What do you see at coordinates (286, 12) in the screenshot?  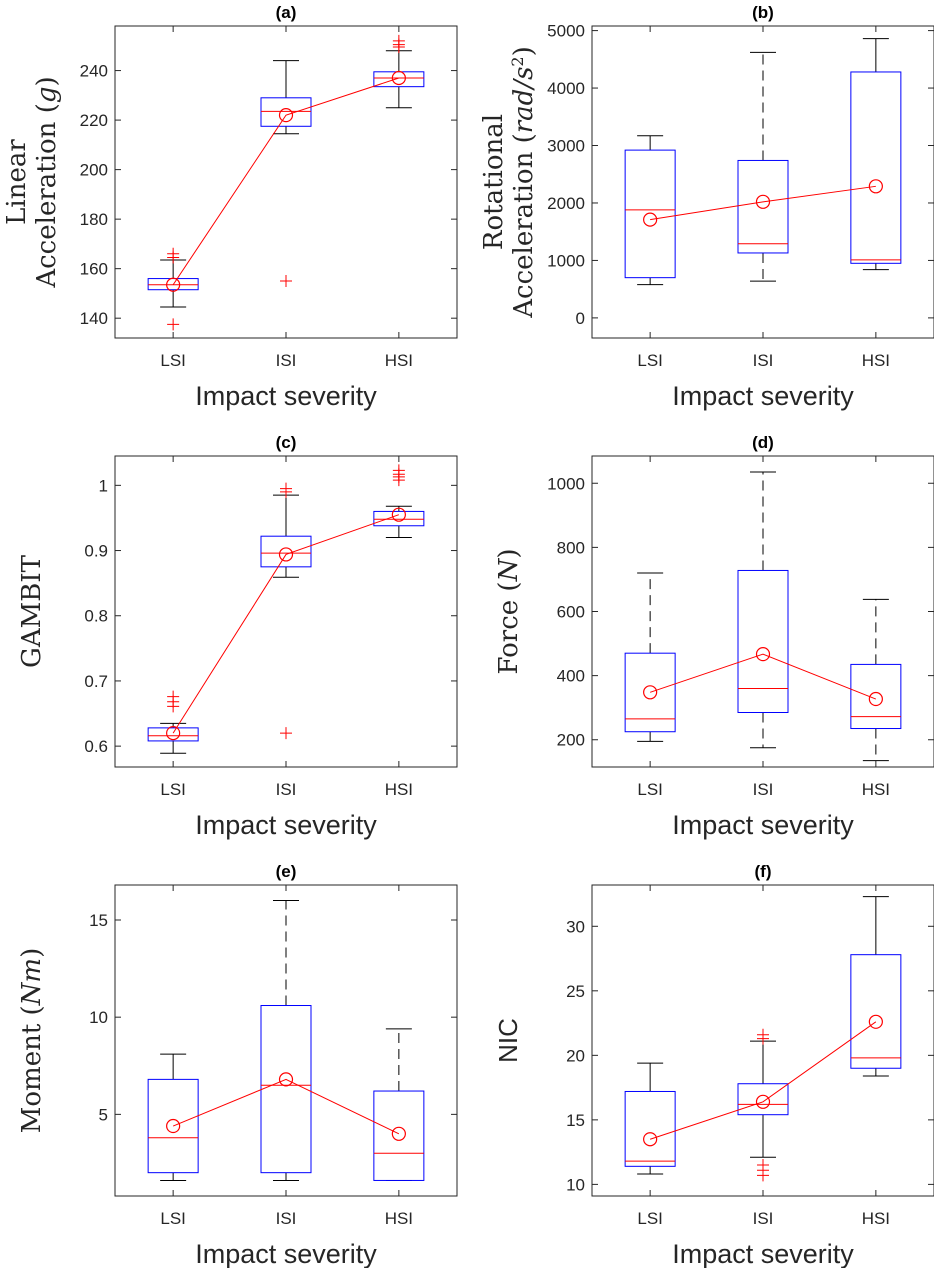 I see `panel-a-title: (a)` at bounding box center [286, 12].